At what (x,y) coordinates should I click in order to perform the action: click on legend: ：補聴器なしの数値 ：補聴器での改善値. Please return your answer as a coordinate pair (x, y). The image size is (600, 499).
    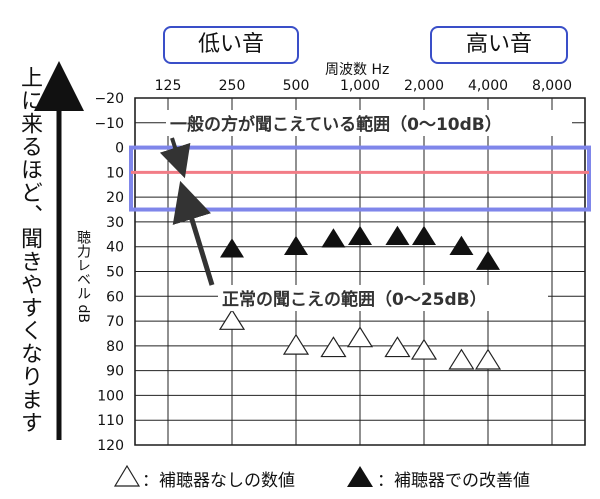
    Looking at the image, I should click on (335, 477).